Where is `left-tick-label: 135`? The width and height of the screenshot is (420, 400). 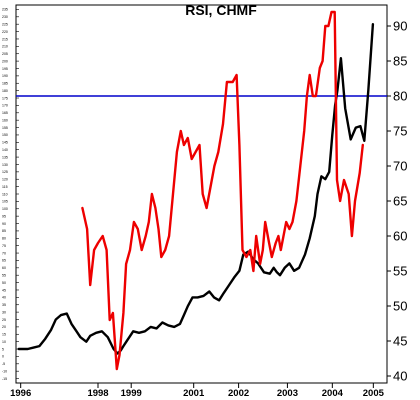
left-tick-label: 135 is located at coordinates (5, 157).